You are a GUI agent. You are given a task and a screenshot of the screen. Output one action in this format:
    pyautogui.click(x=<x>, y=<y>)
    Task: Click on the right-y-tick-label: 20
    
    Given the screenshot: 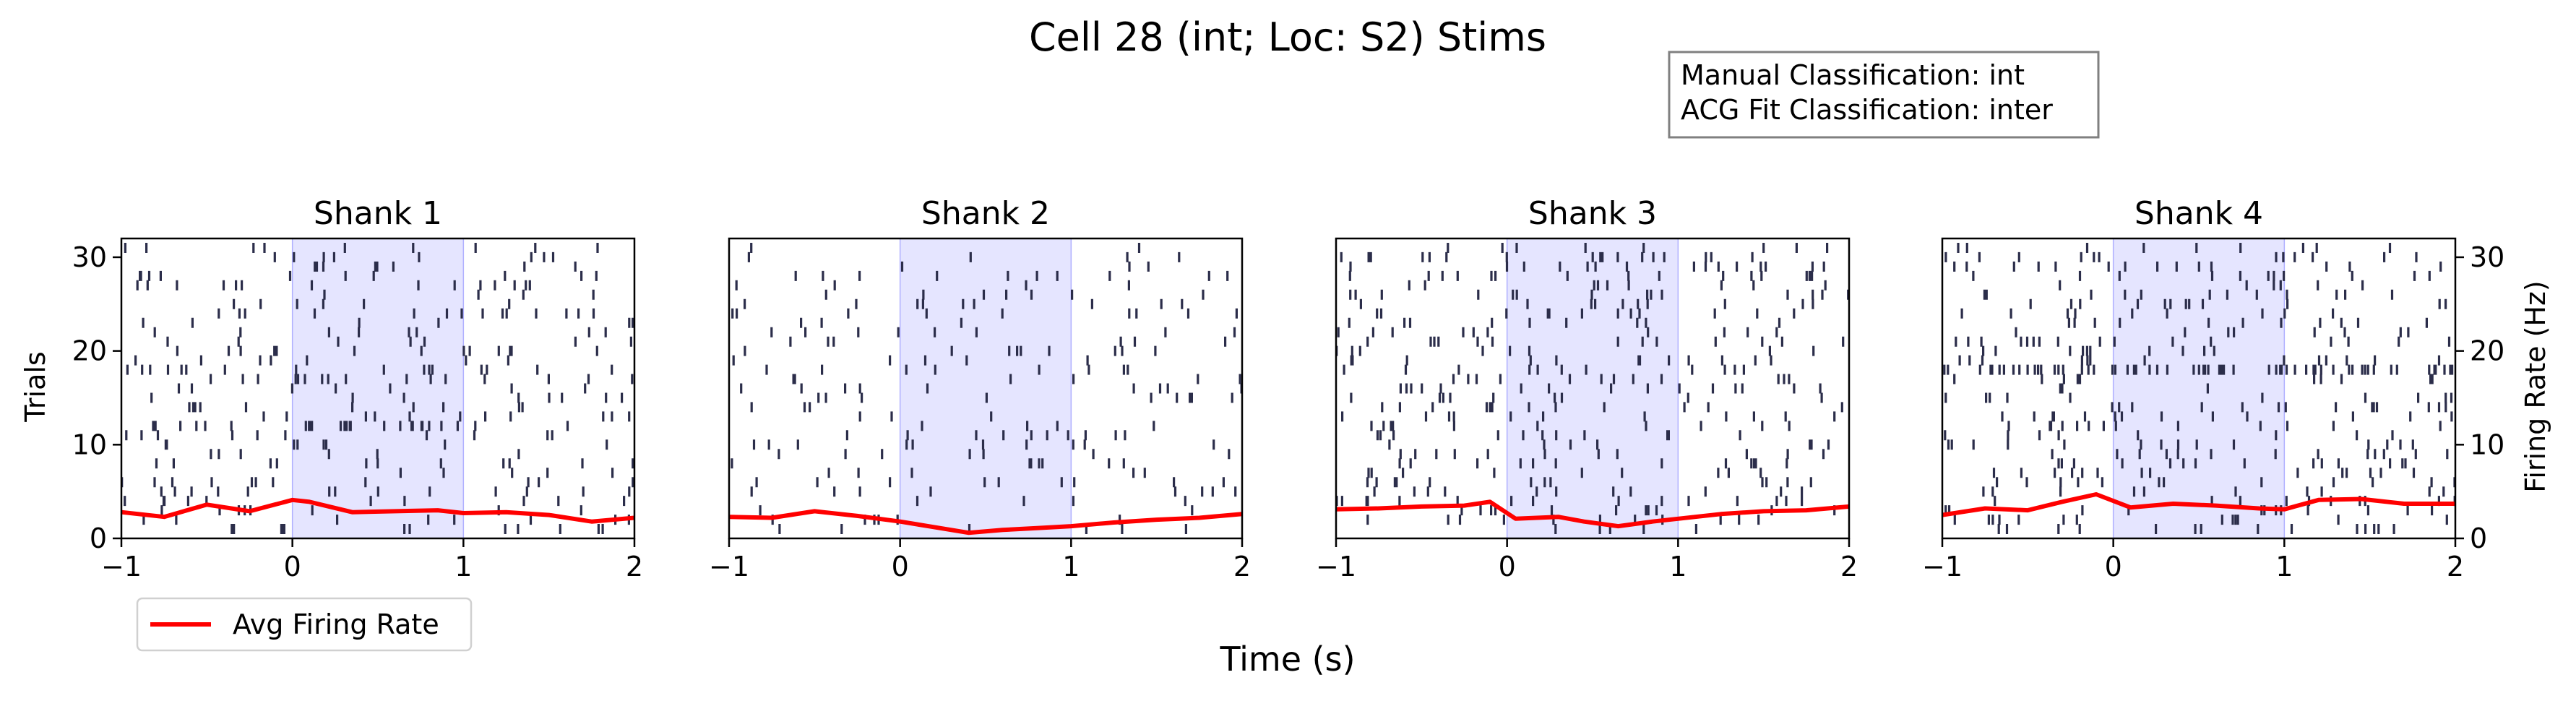 What is the action you would take?
    pyautogui.click(x=2487, y=351)
    